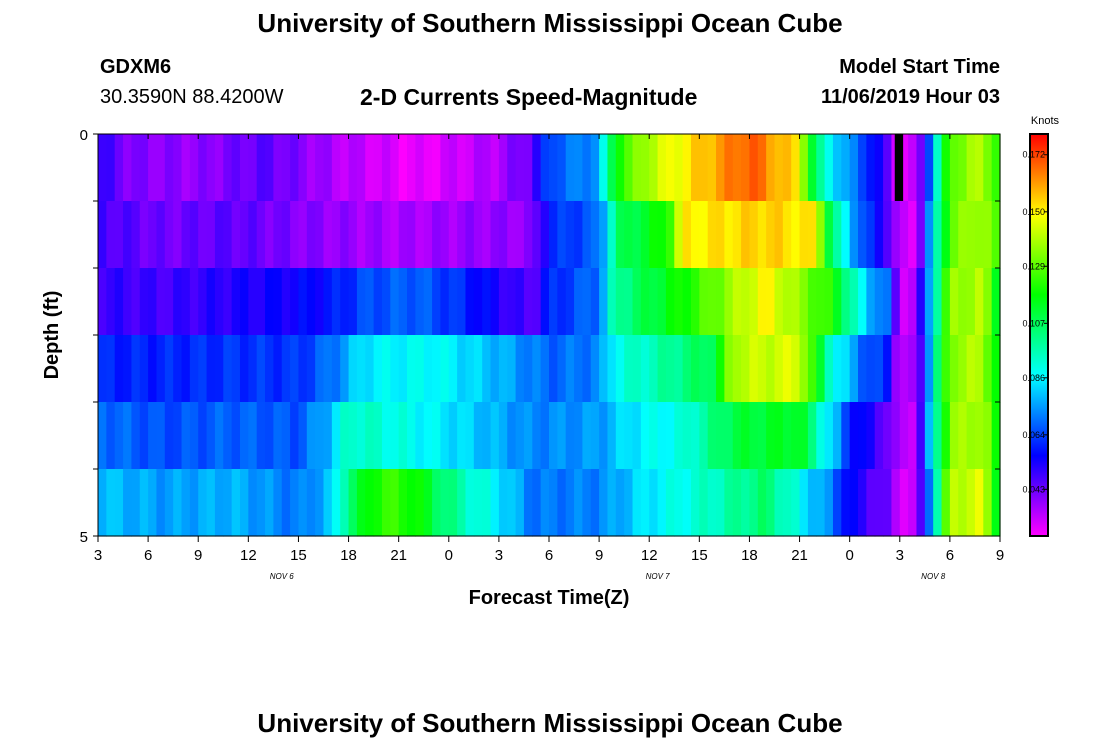  I want to click on date-label: NOV 8, so click(933, 576).